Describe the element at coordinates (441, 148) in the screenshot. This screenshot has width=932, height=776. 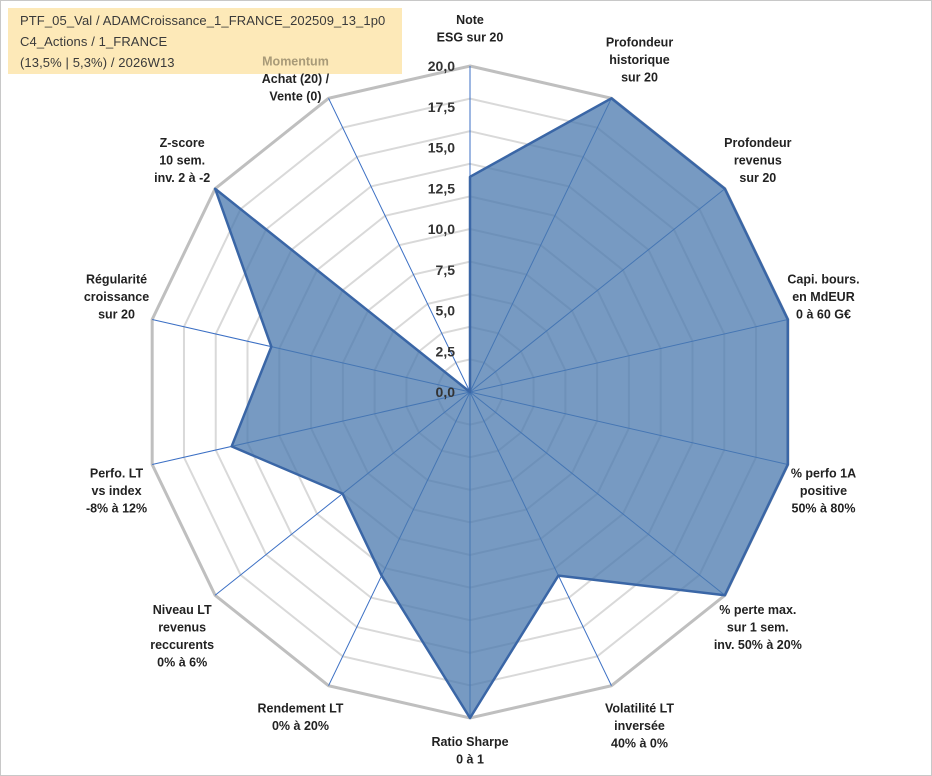
I see `tick-label: 15,0` at that location.